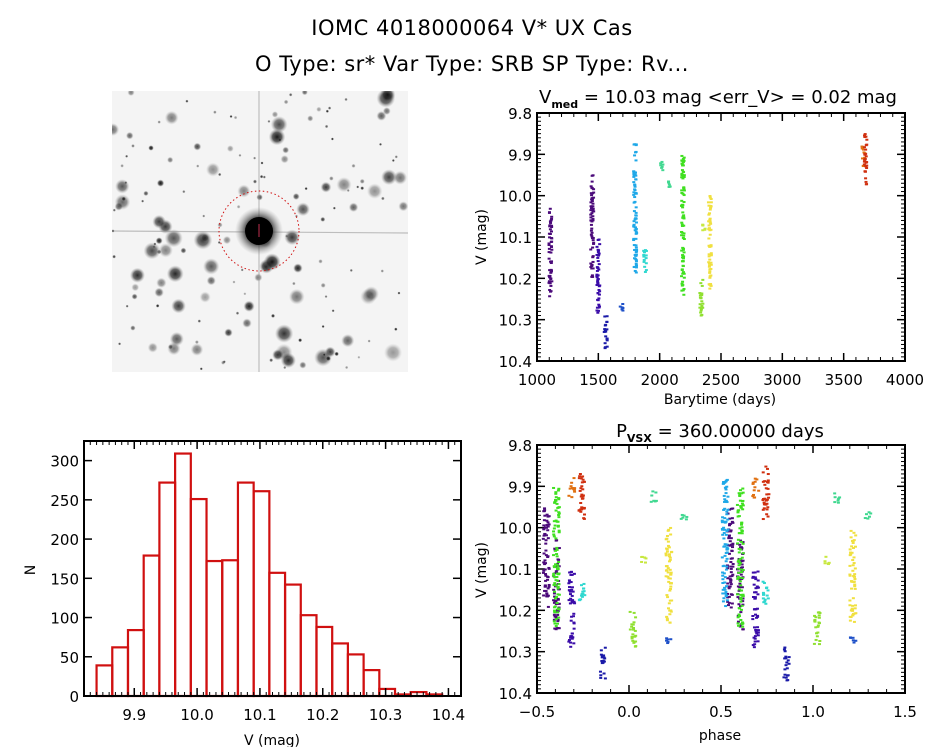 This screenshot has width=944, height=747. Describe the element at coordinates (472, 28) in the screenshot. I see `figure-title: IOMC 4018000064 V* UX Cas` at that location.